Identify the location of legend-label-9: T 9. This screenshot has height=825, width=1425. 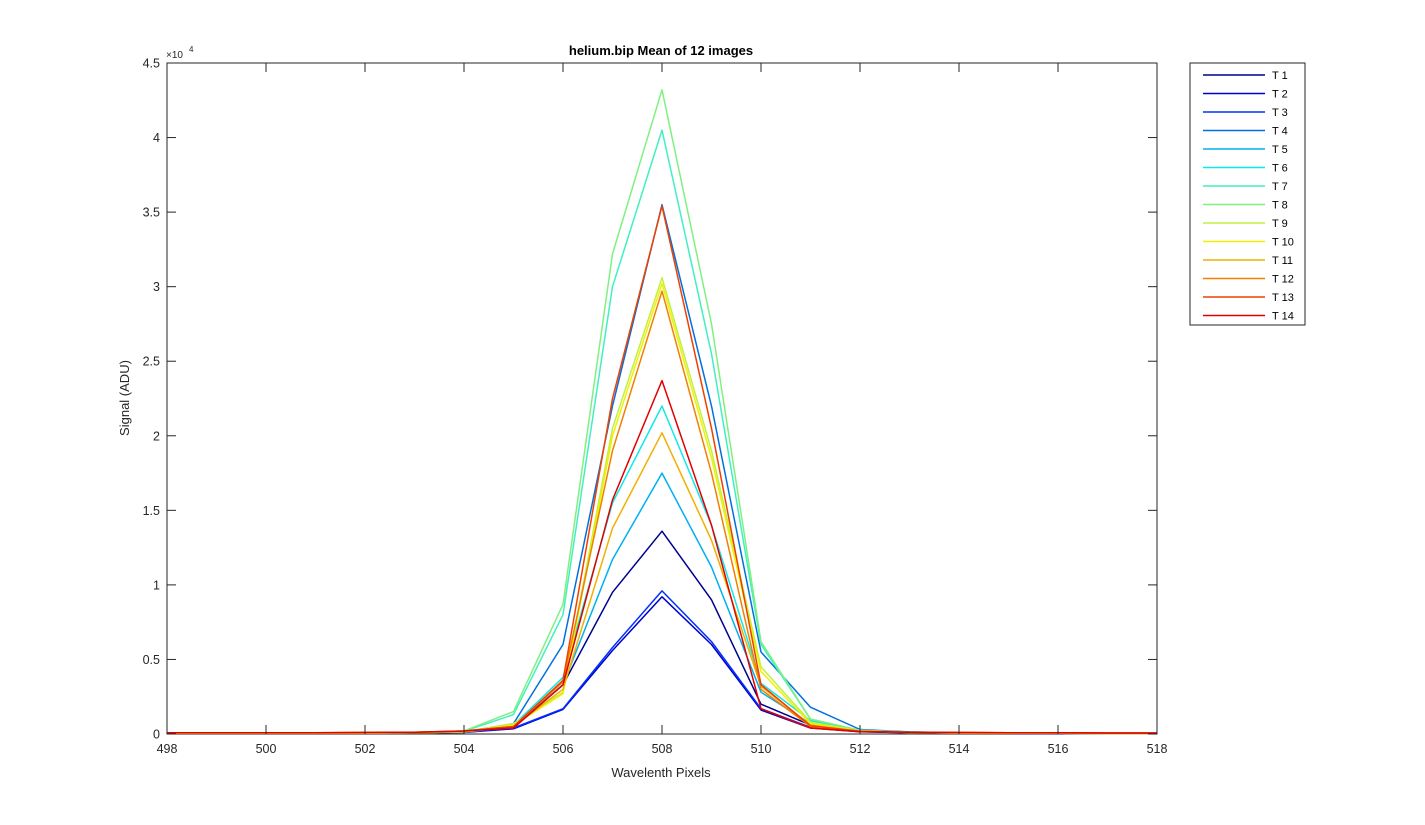
(1280, 224).